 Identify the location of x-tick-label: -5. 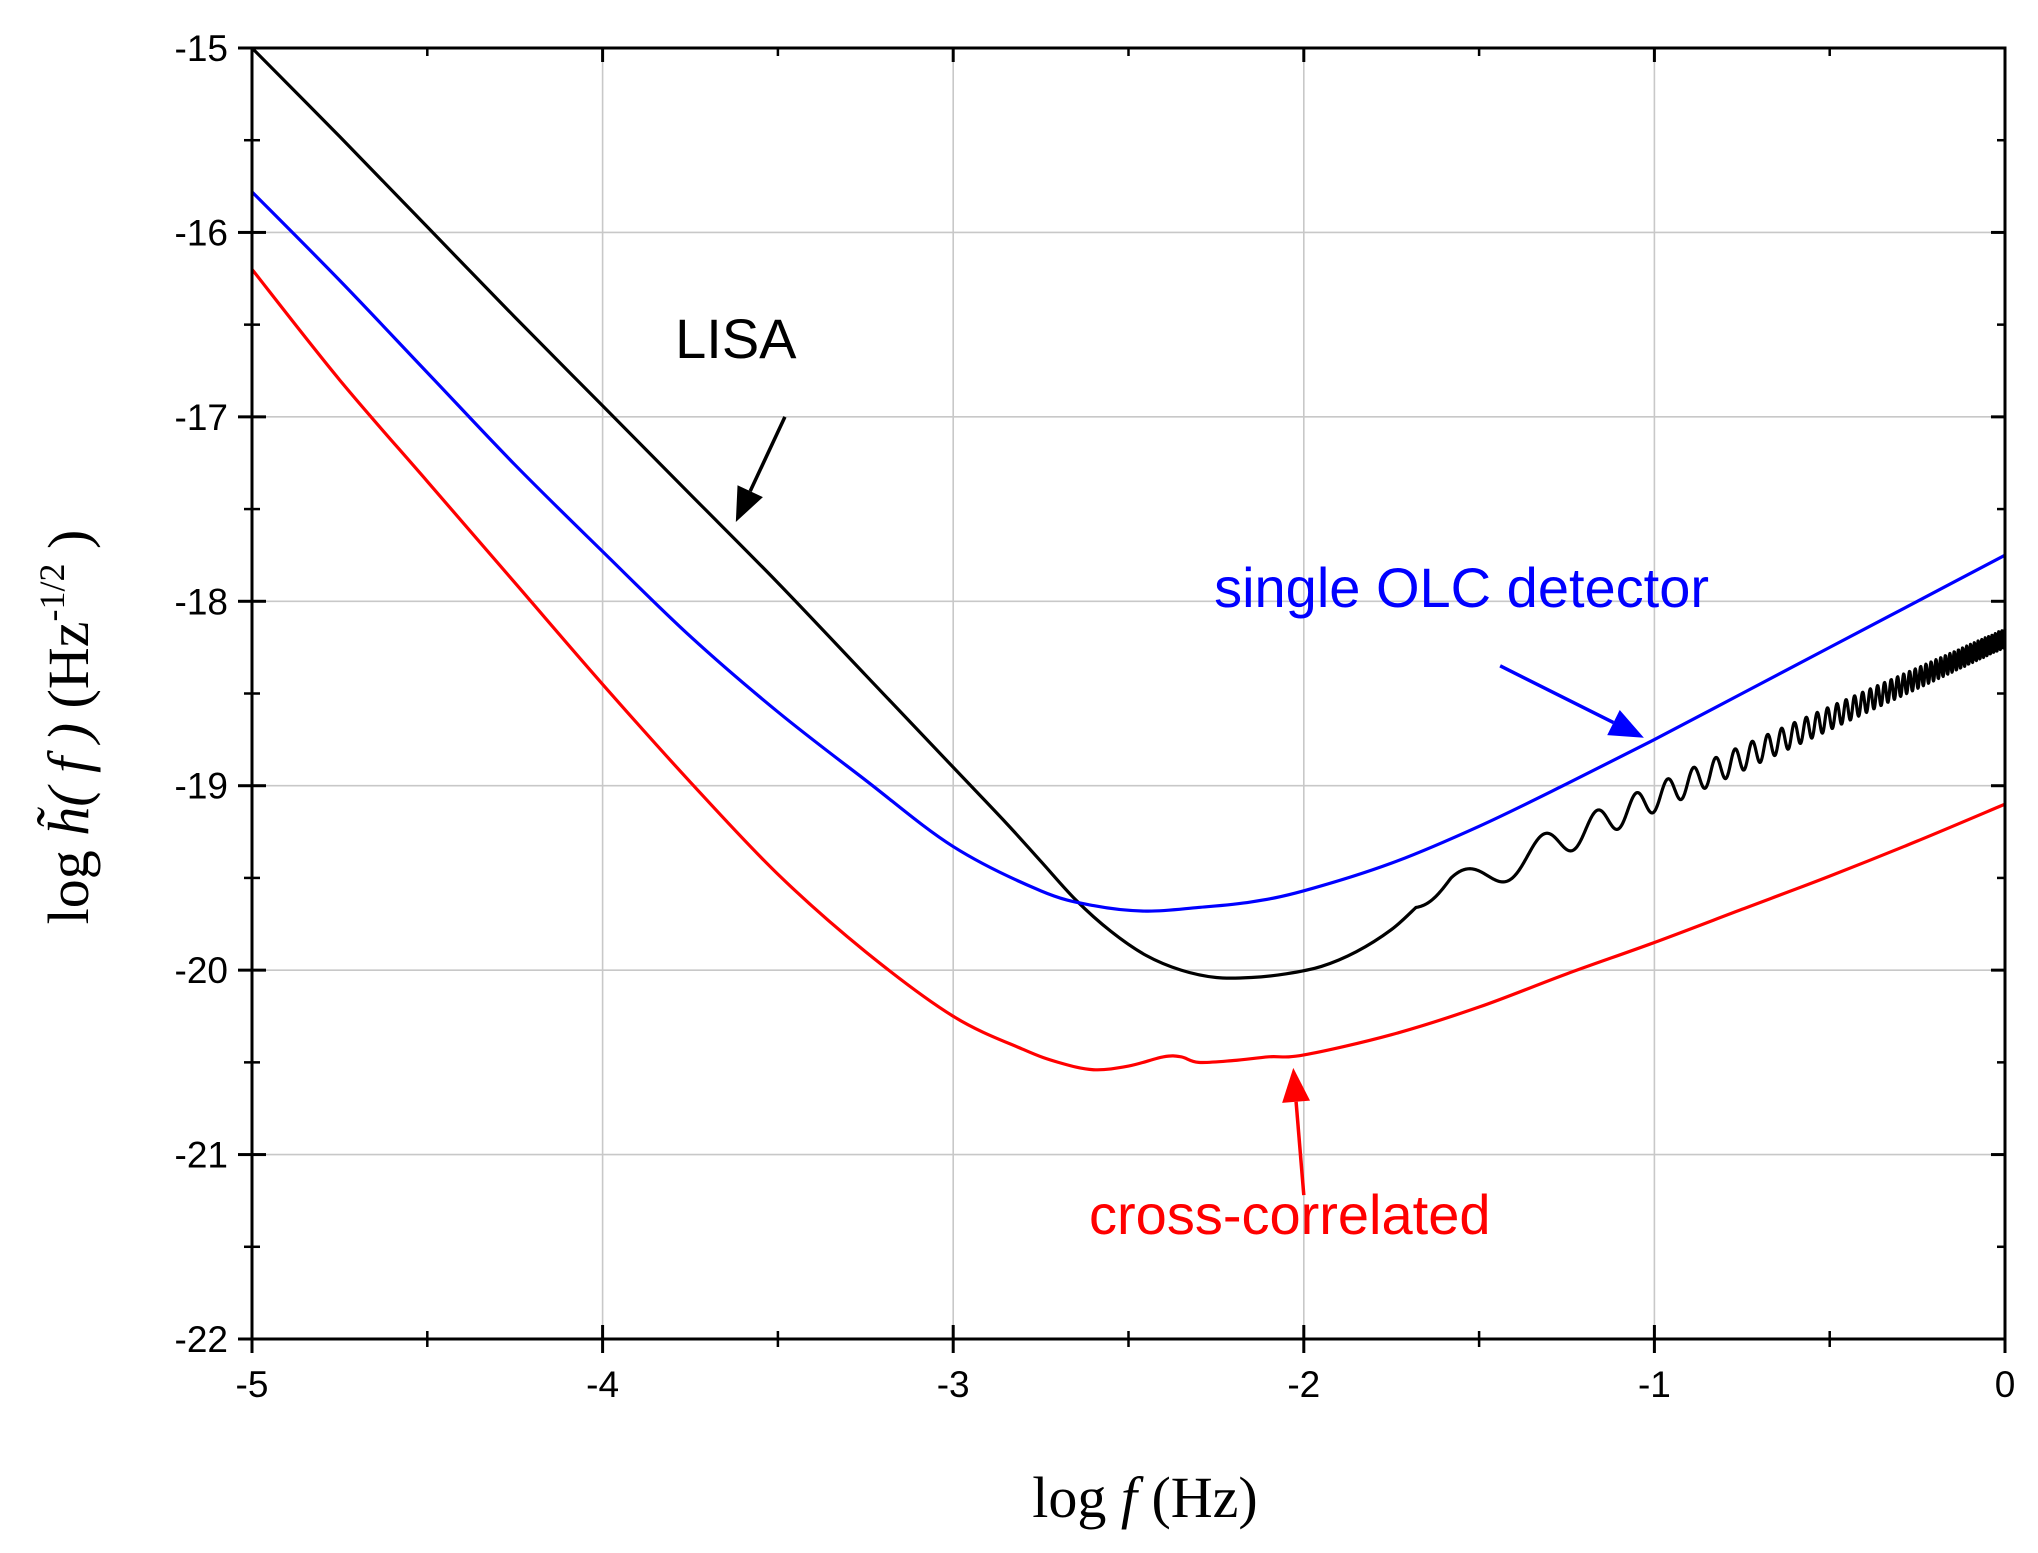
(252, 1384).